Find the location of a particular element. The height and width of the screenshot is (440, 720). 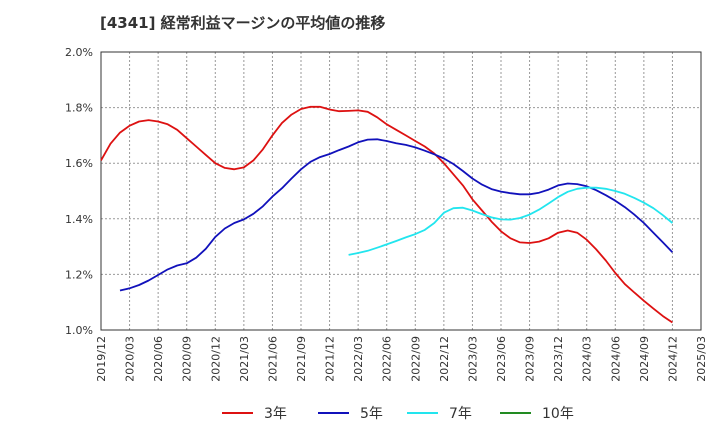

x-tick-label: 2022/03 is located at coordinates (358, 359).